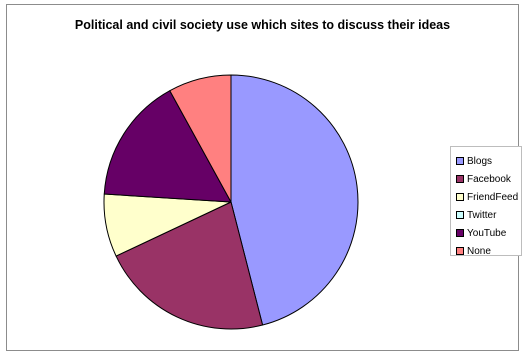 The height and width of the screenshot is (356, 525). I want to click on legend-item-twitter: Twitter, so click(488, 215).